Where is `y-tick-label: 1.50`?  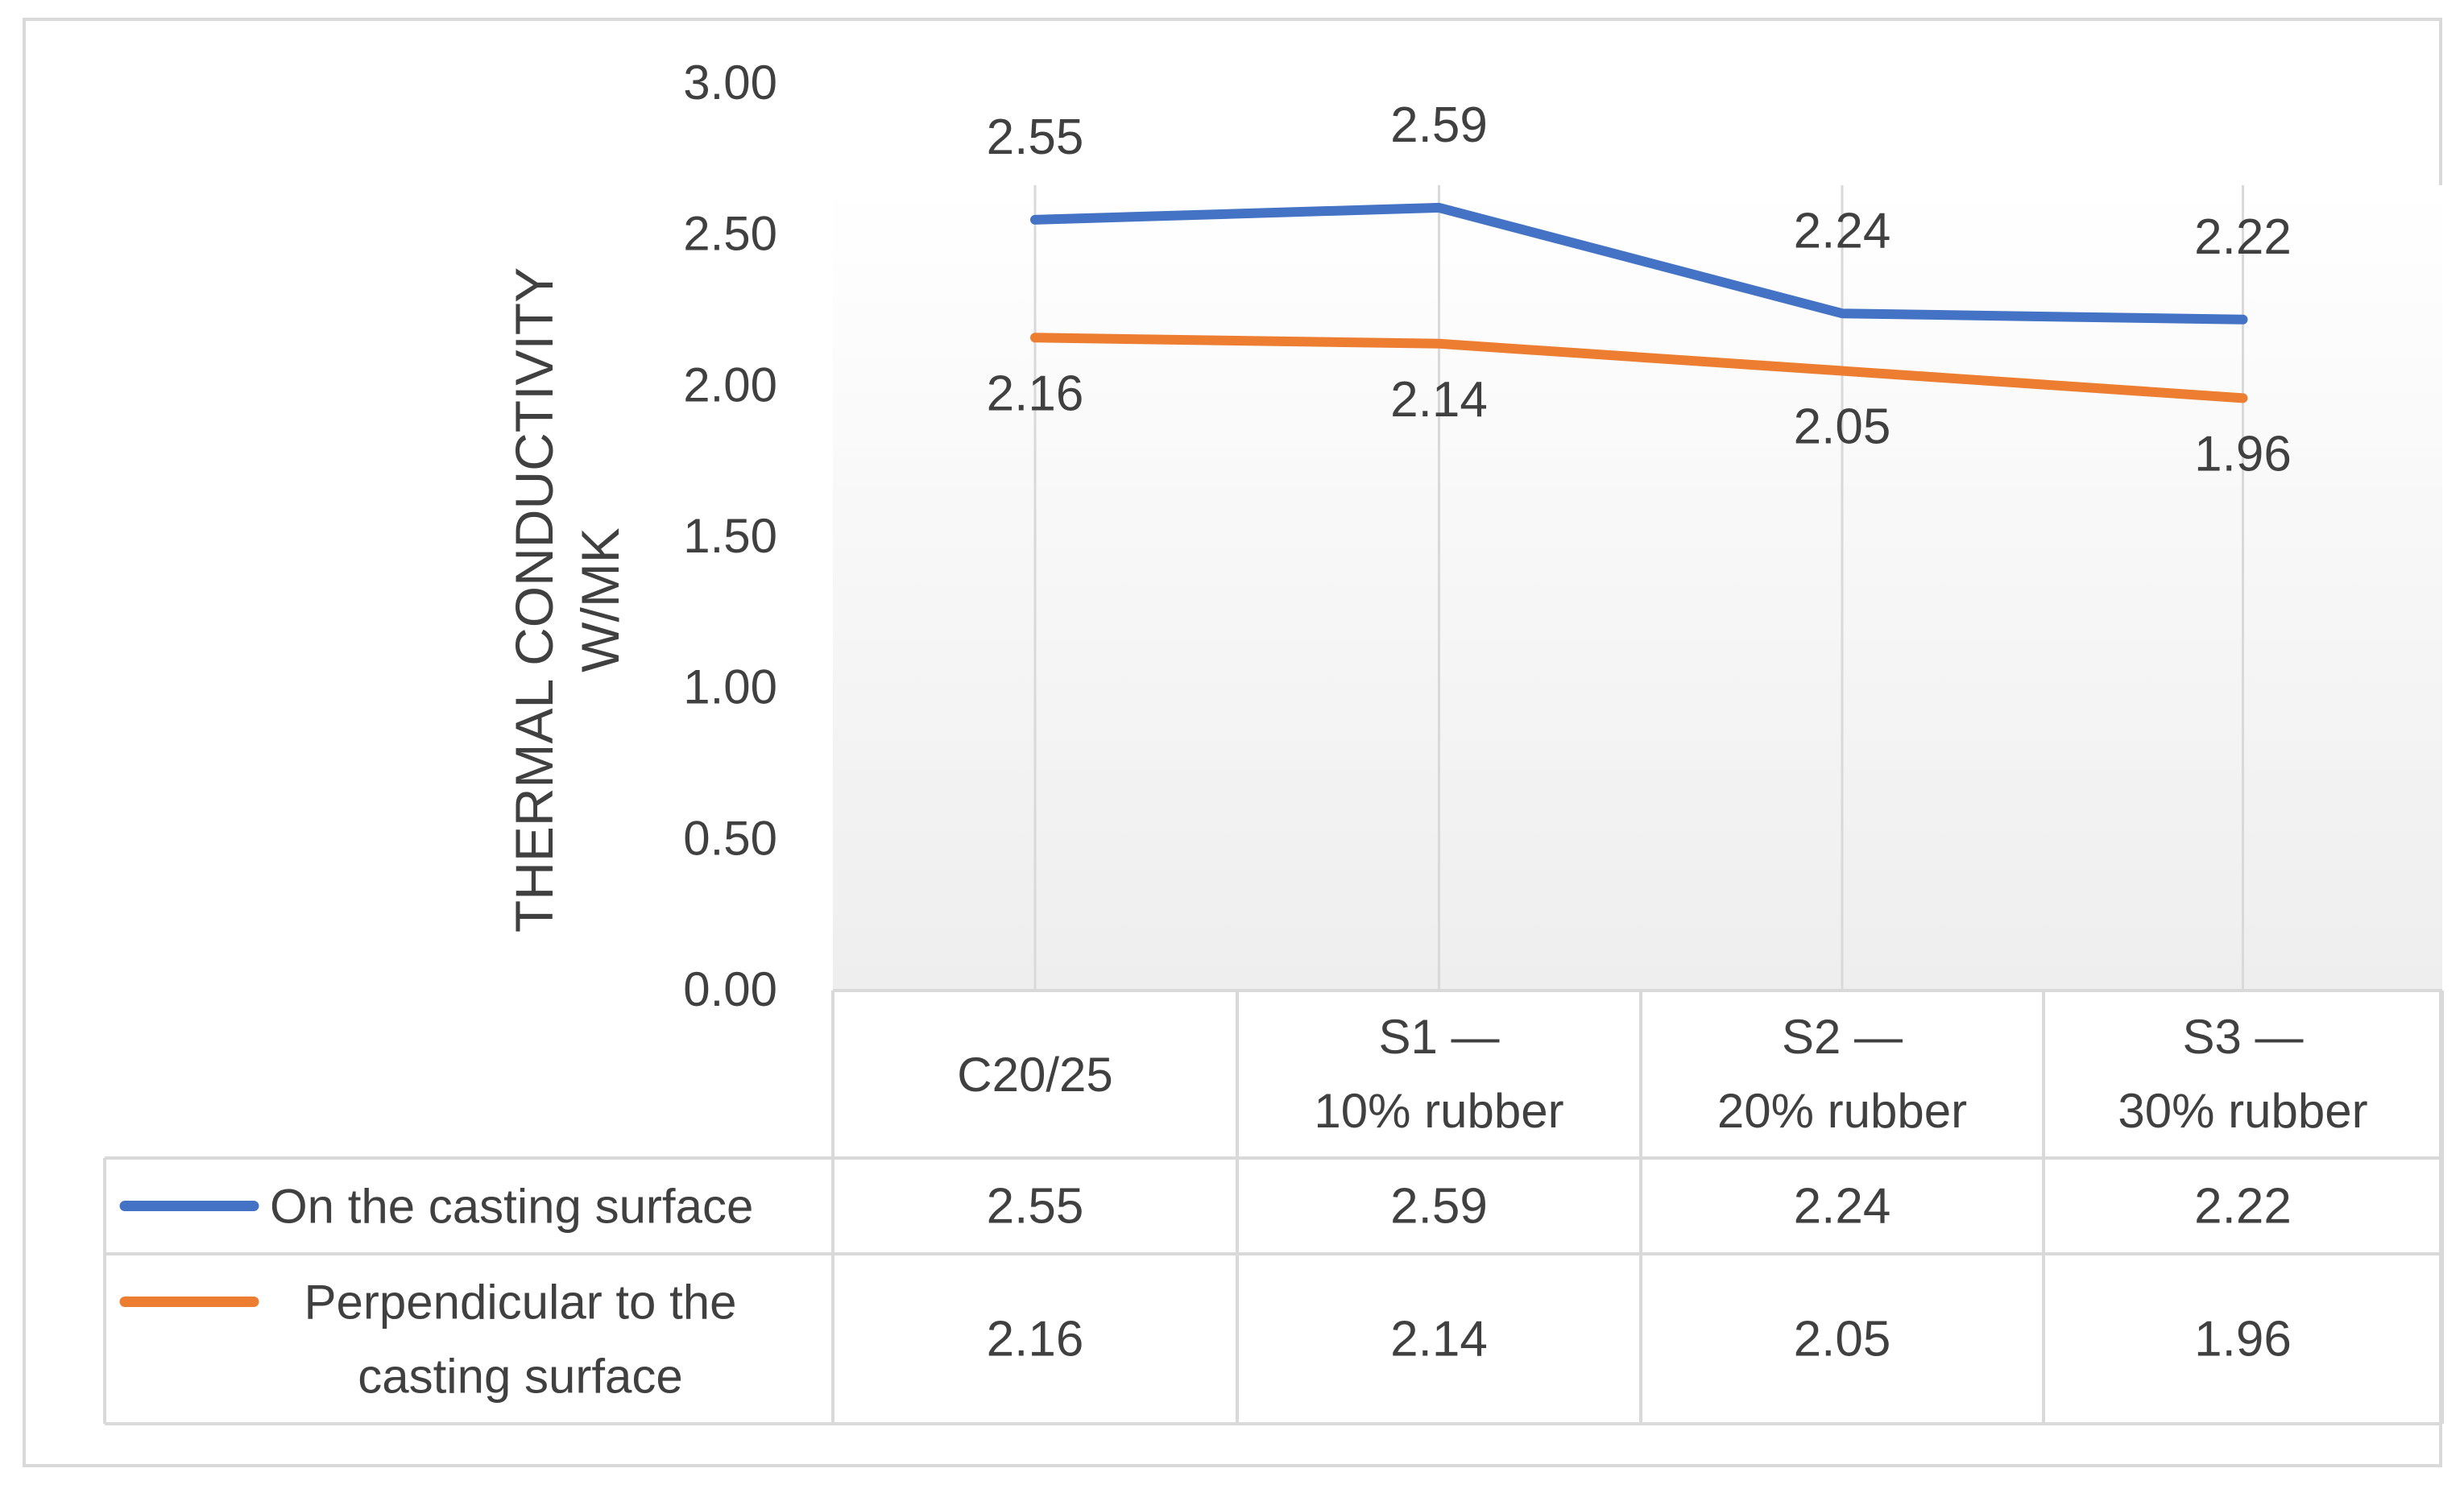 y-tick-label: 1.50 is located at coordinates (730, 536).